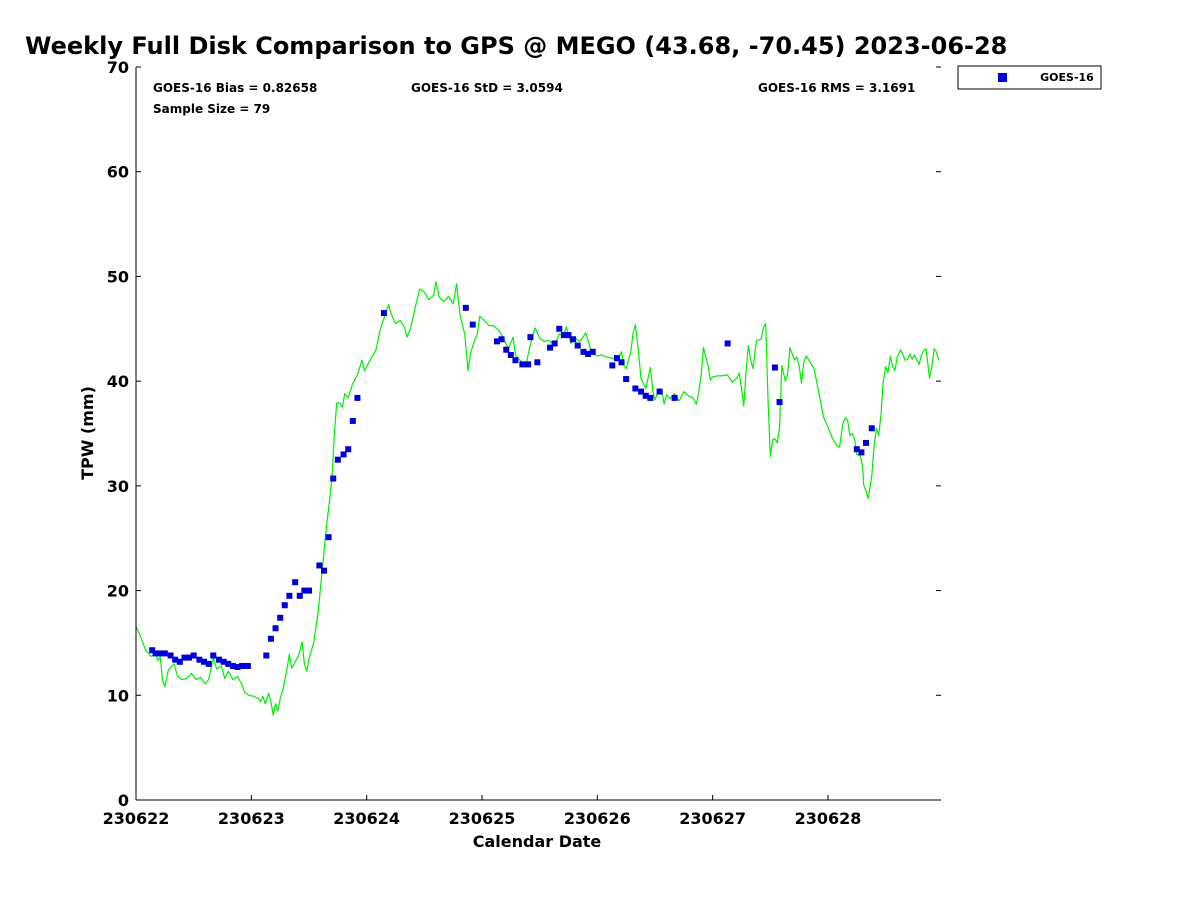 The image size is (1200, 904). Describe the element at coordinates (366, 818) in the screenshot. I see `x-tick-label: 230624` at that location.